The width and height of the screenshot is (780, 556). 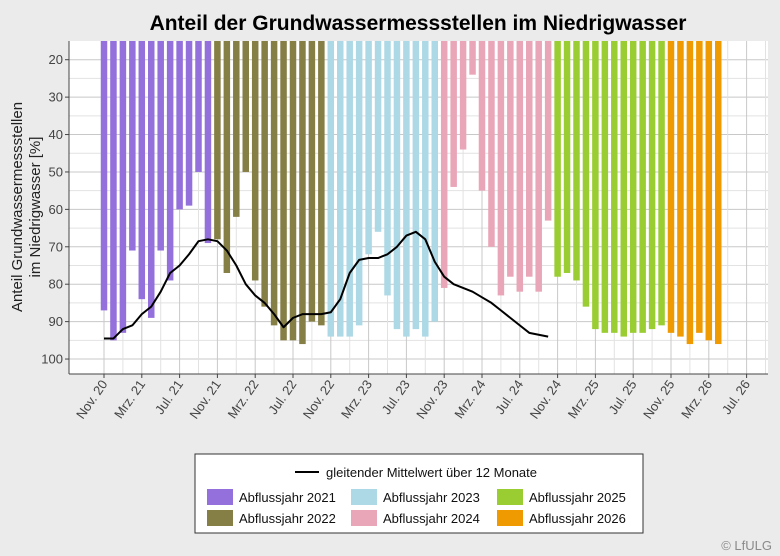 I want to click on x-tick-label: Nov. 24, so click(x=545, y=399).